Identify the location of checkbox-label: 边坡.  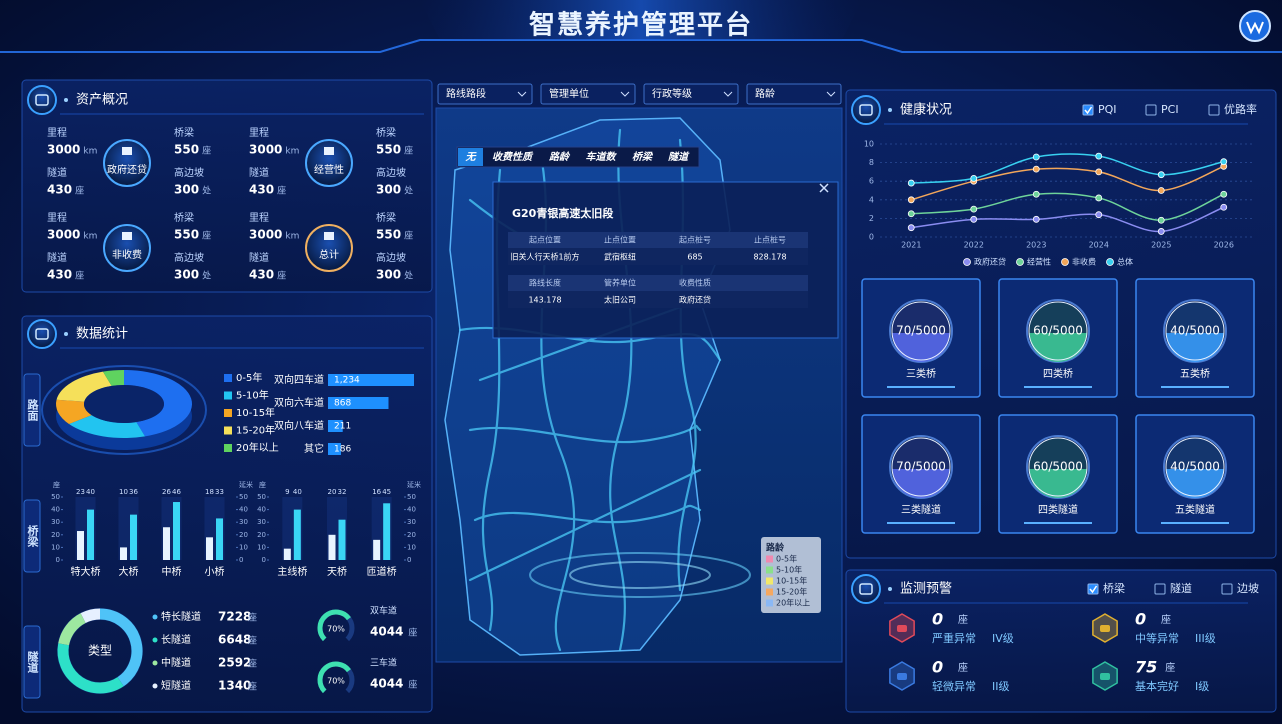
(1248, 588).